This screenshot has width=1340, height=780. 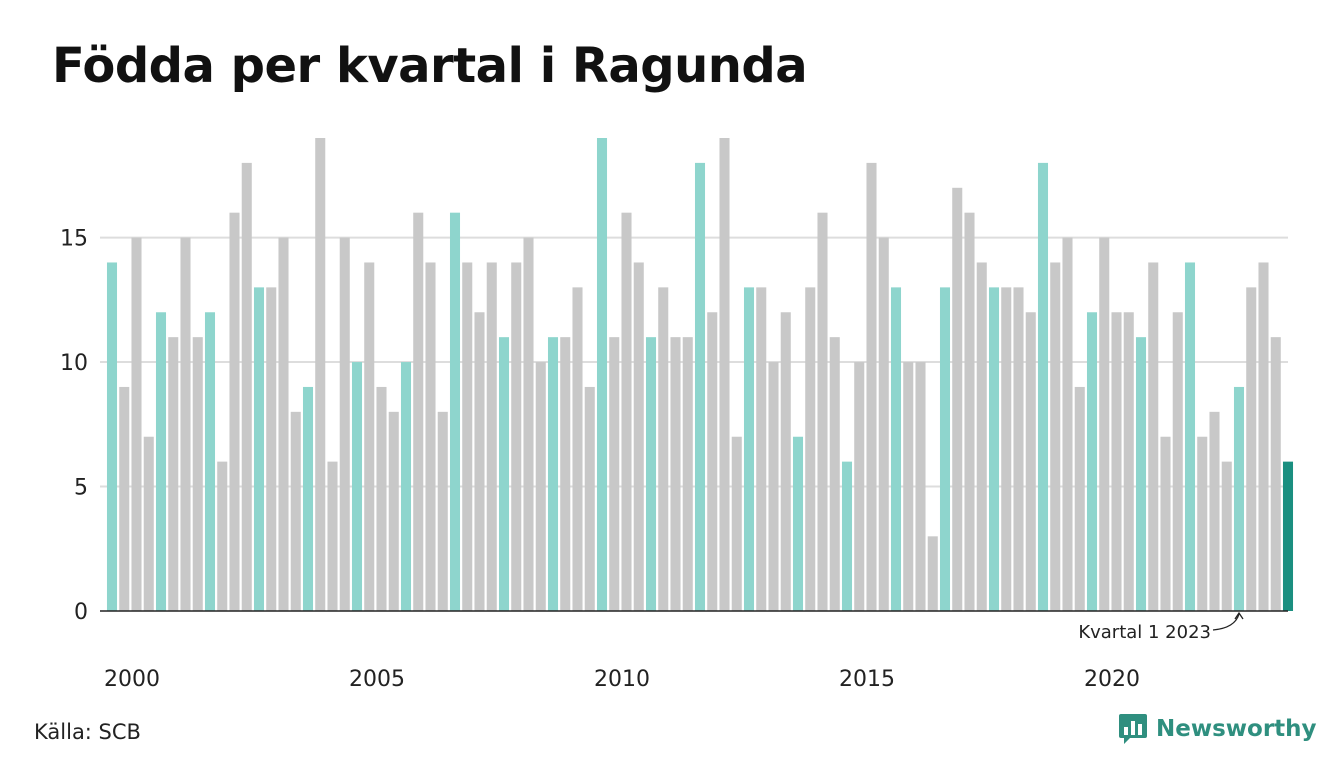 What do you see at coordinates (1112, 679) in the screenshot?
I see `x-tick-label: 2020` at bounding box center [1112, 679].